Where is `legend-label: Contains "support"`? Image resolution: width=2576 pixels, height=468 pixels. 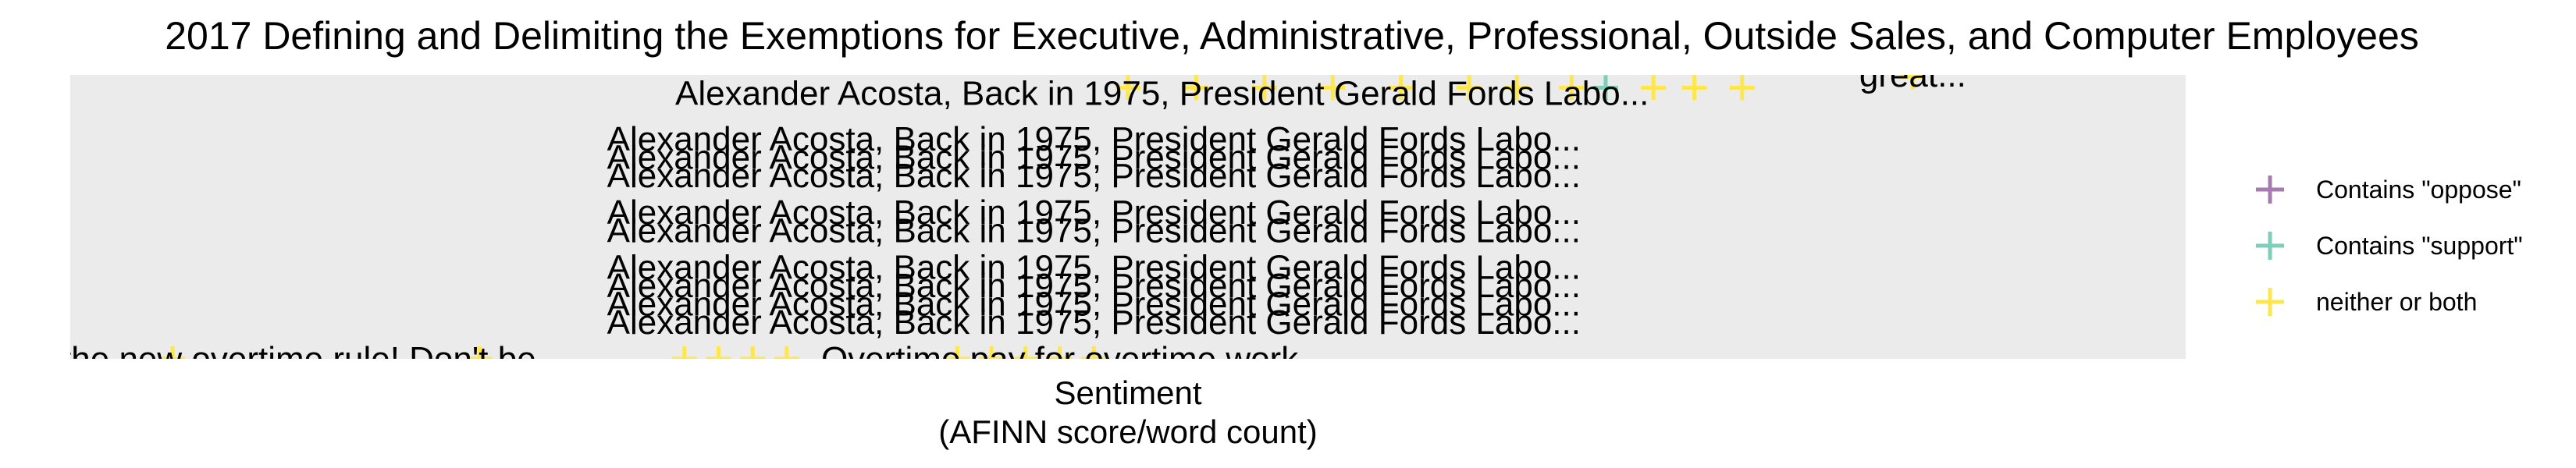
legend-label: Contains "support" is located at coordinates (2419, 246).